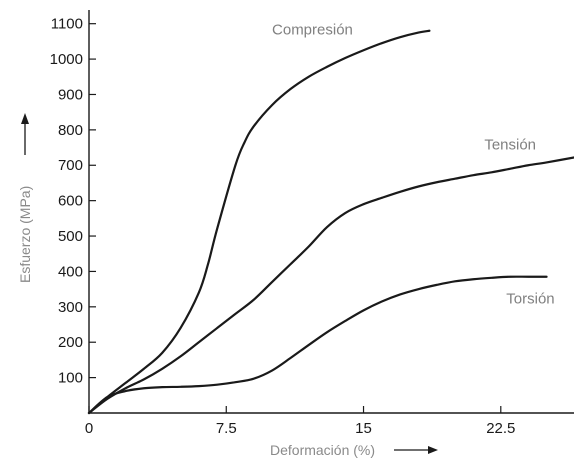 This screenshot has height=462, width=574. What do you see at coordinates (70, 236) in the screenshot?
I see `y-tick-label: 500` at bounding box center [70, 236].